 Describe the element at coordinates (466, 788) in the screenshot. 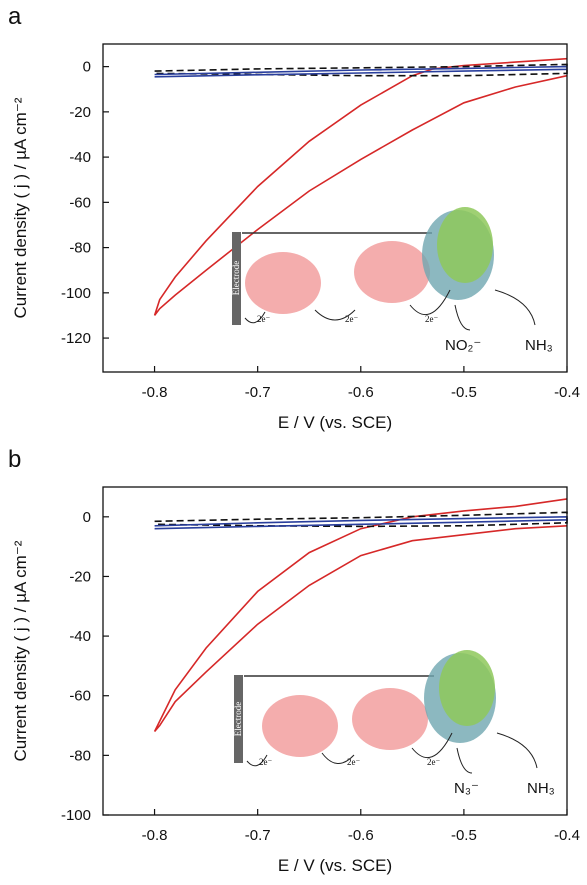

I see `substrate-label: N₃⁻` at that location.